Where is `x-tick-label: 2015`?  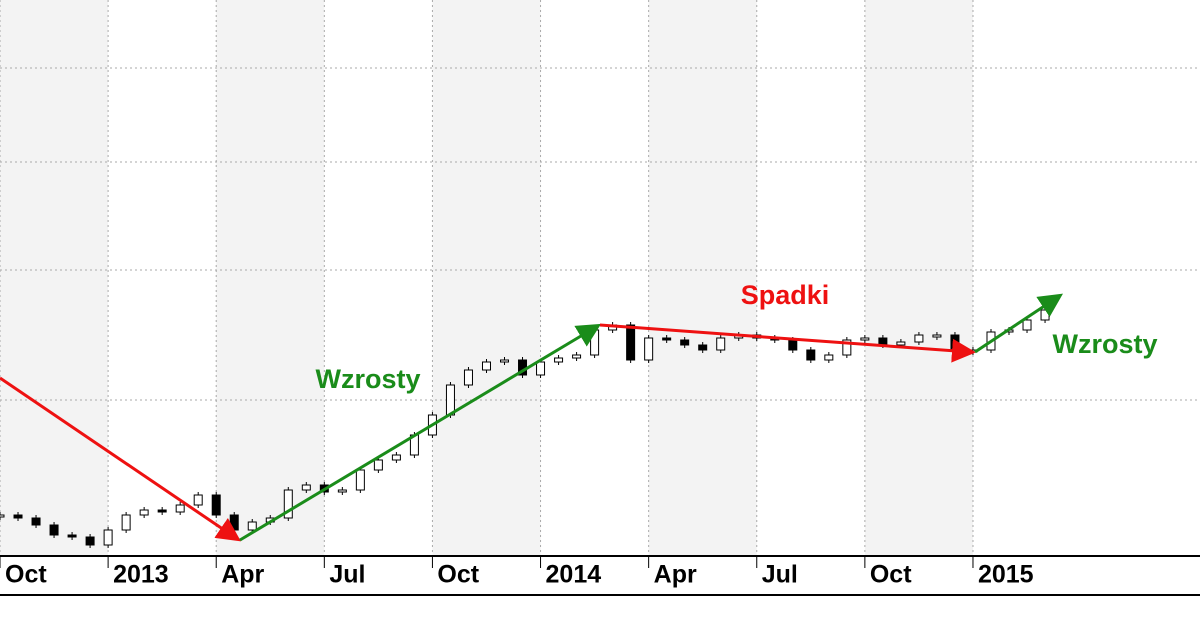
x-tick-label: 2015 is located at coordinates (1006, 575).